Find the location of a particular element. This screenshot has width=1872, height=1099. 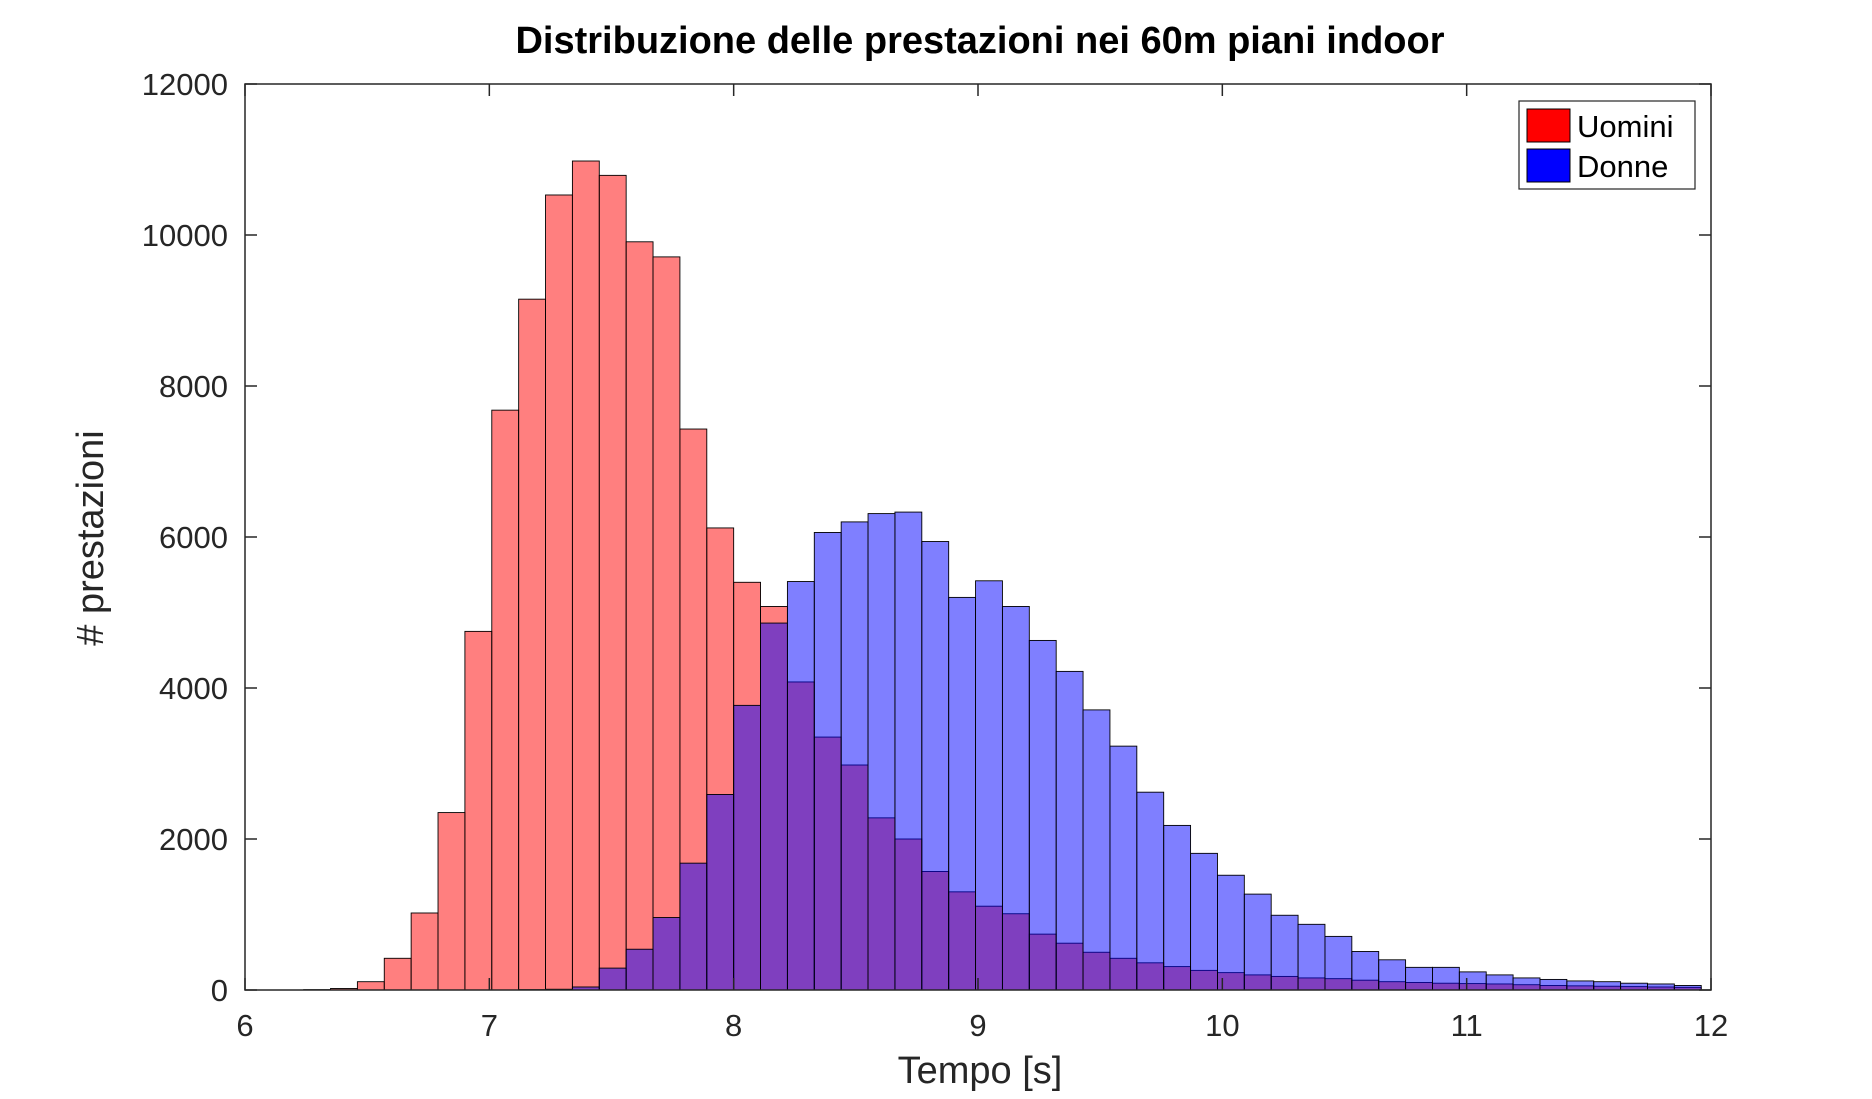

x-tick-label-0: 6 is located at coordinates (244, 1025).